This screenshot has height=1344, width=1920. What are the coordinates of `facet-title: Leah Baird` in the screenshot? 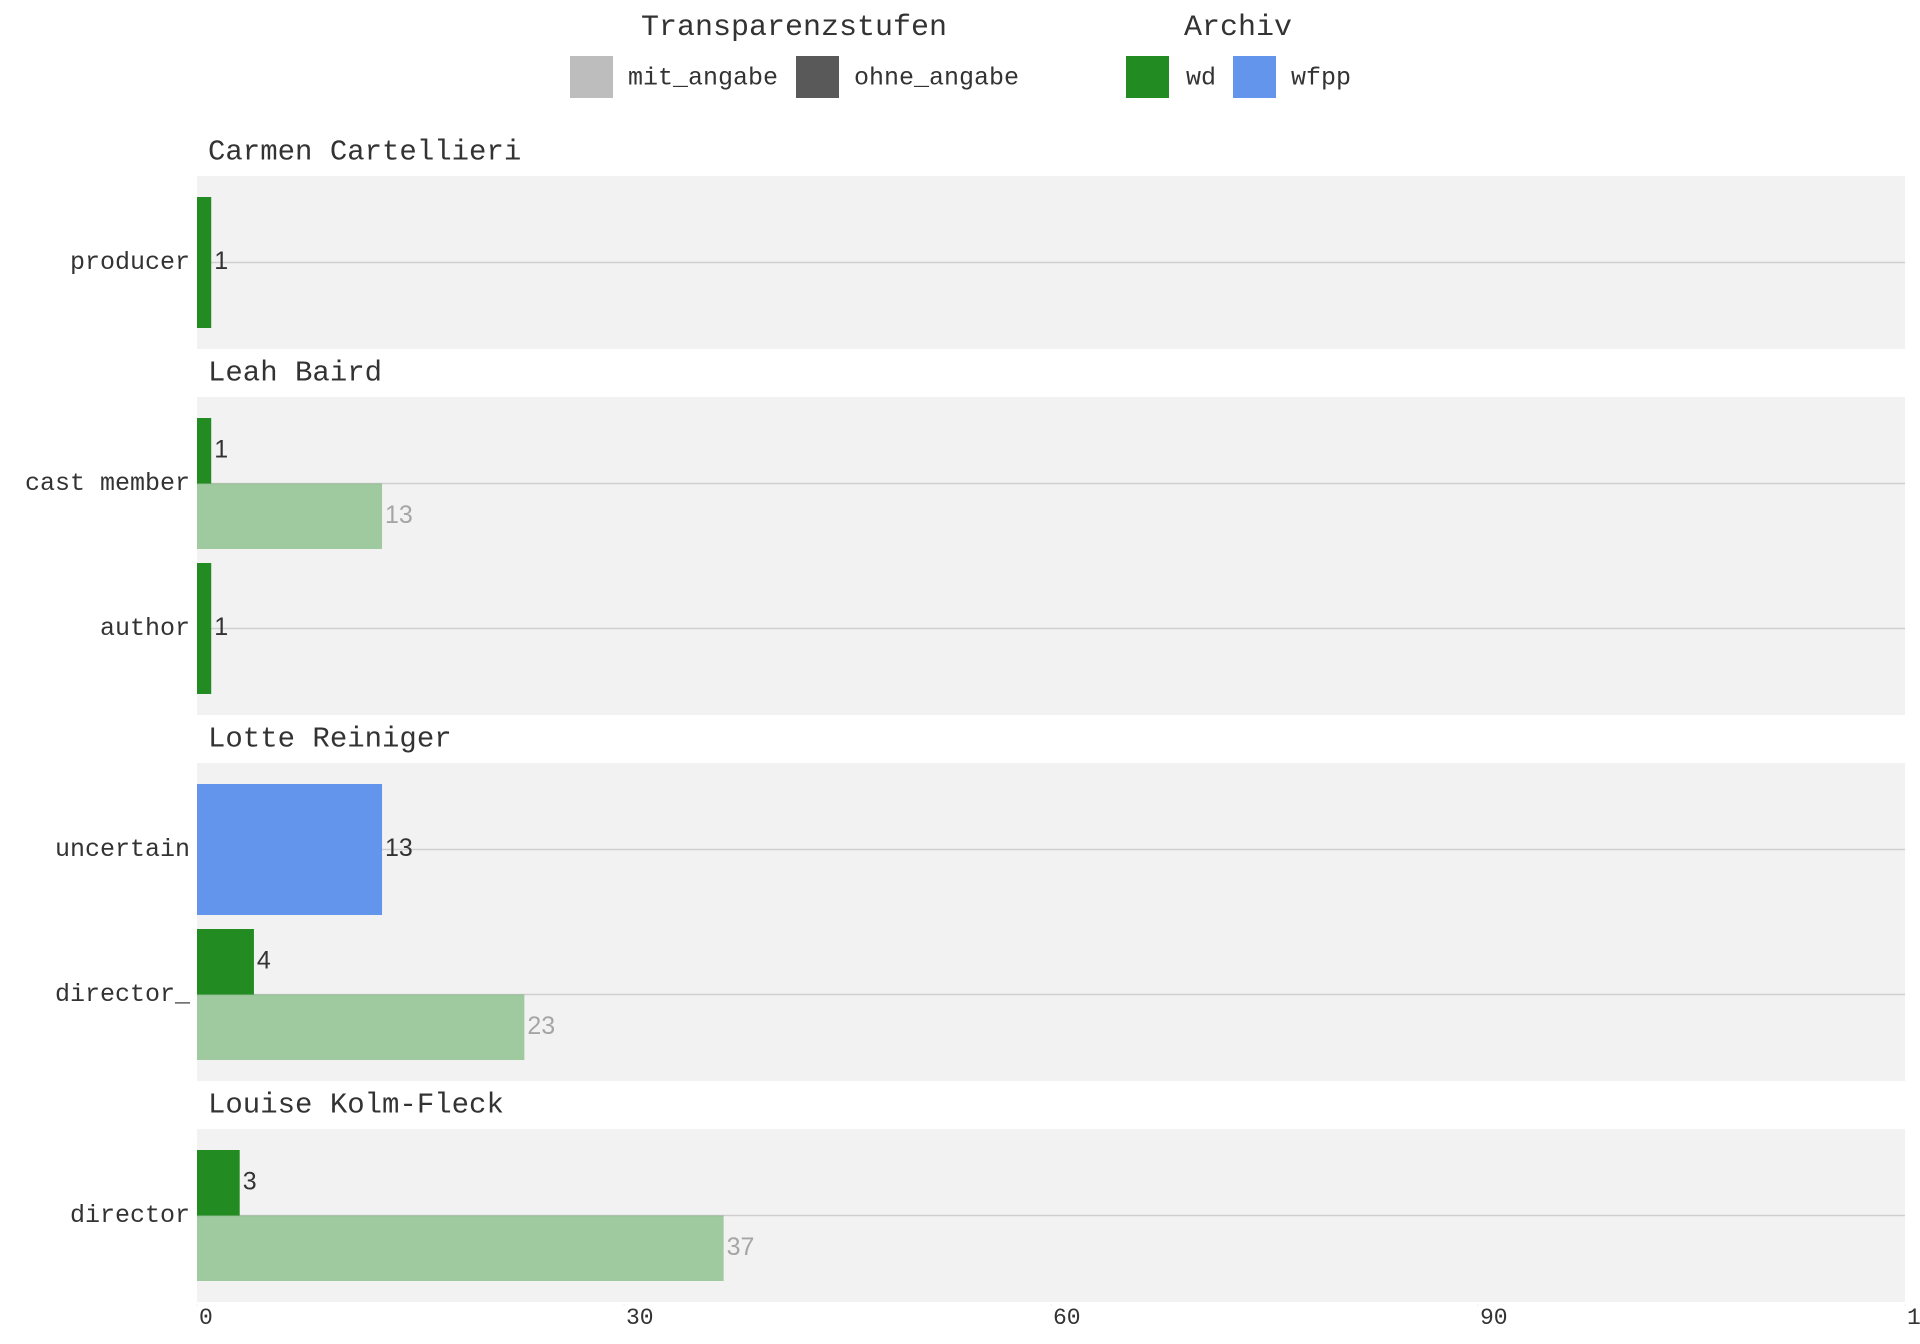 It's located at (295, 373).